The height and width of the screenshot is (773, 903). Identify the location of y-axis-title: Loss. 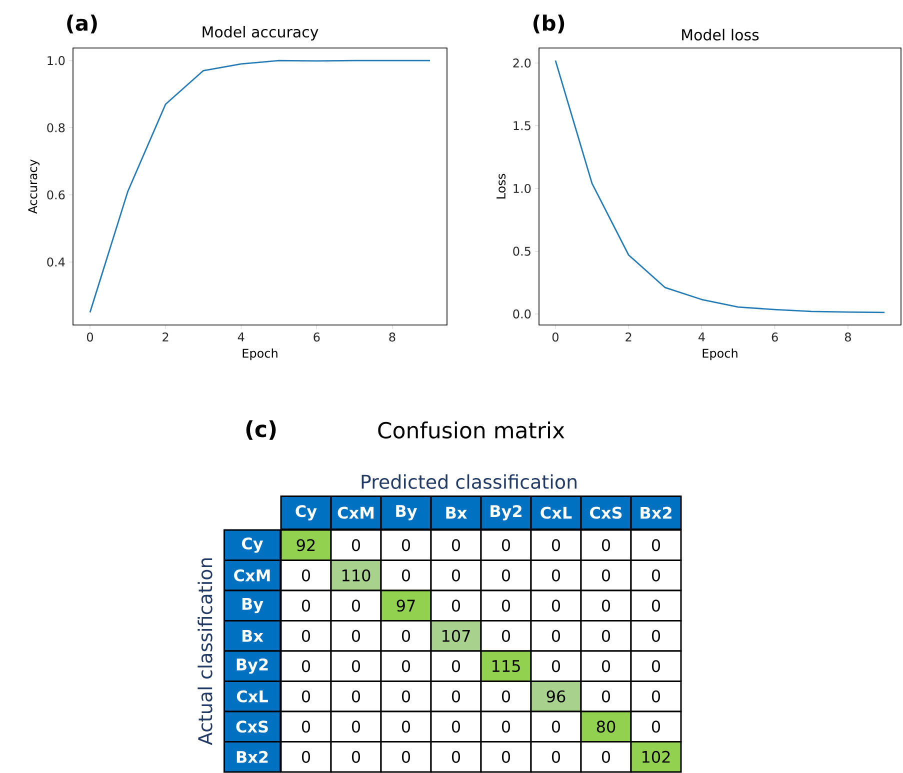
(501, 186).